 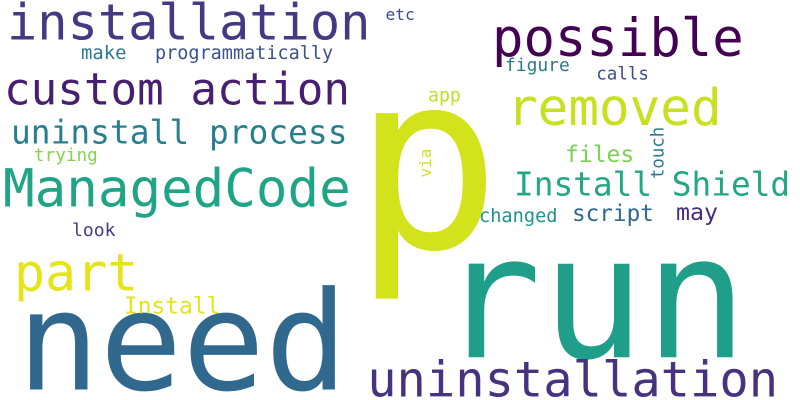 I want to click on word-files: files, so click(x=600, y=154).